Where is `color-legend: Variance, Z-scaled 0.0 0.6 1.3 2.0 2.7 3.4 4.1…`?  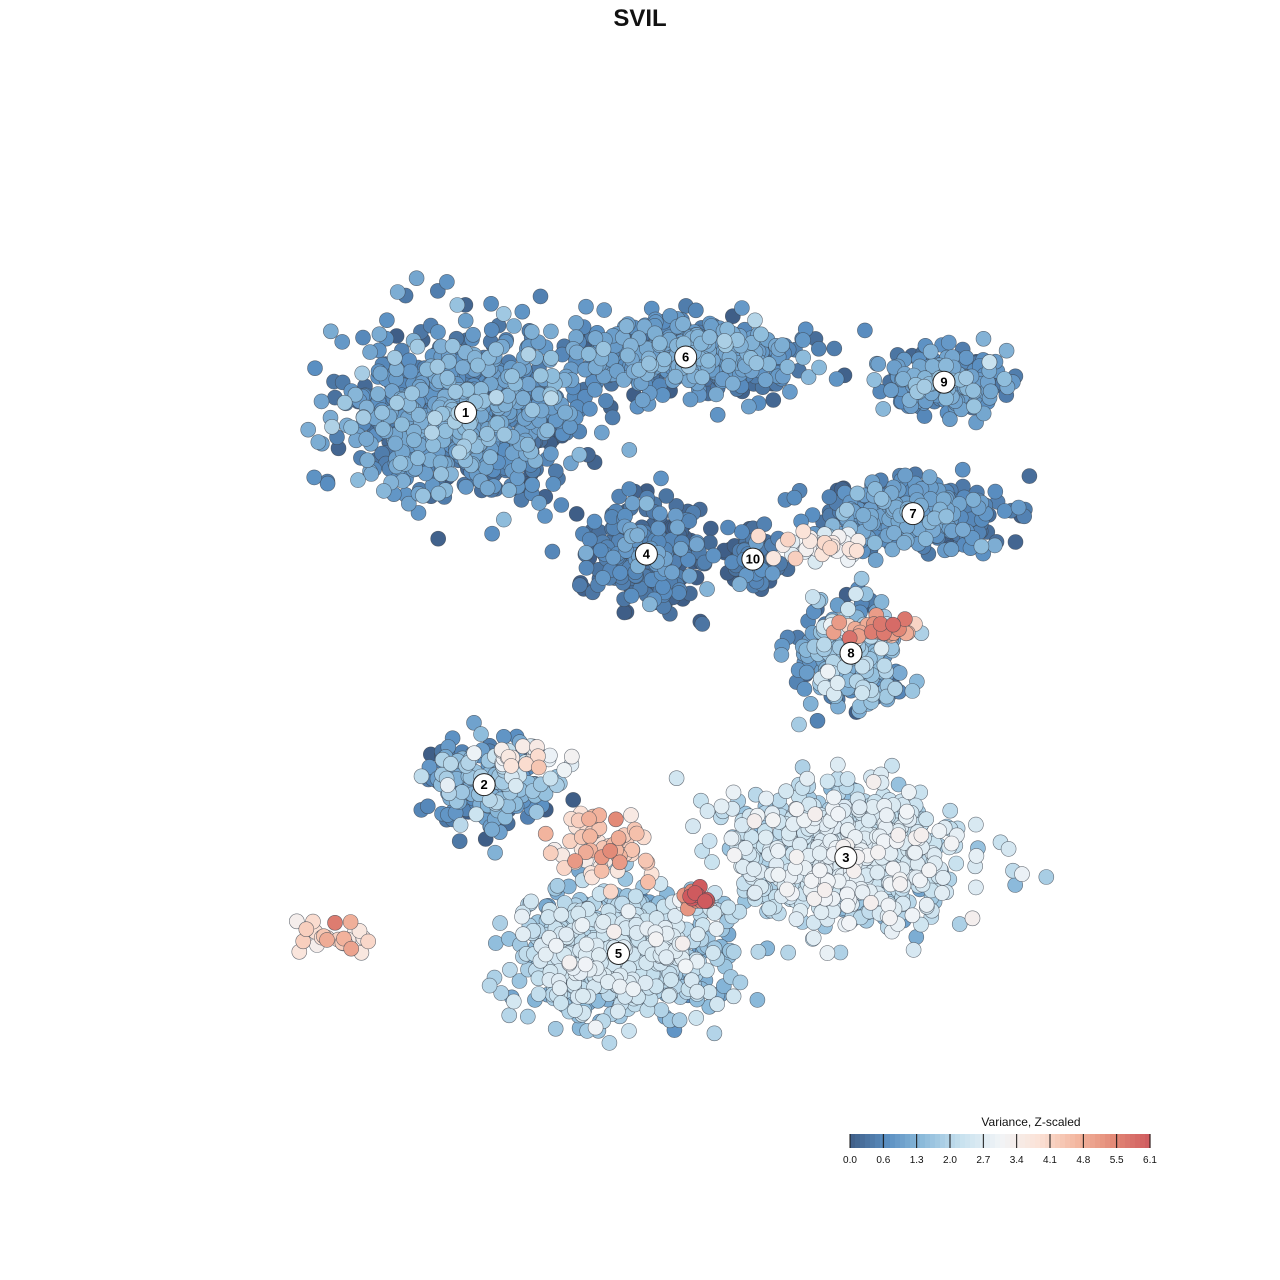 color-legend: Variance, Z-scaled 0.0 0.6 1.3 2.0 2.7 3.4 4.1… is located at coordinates (1000, 1140).